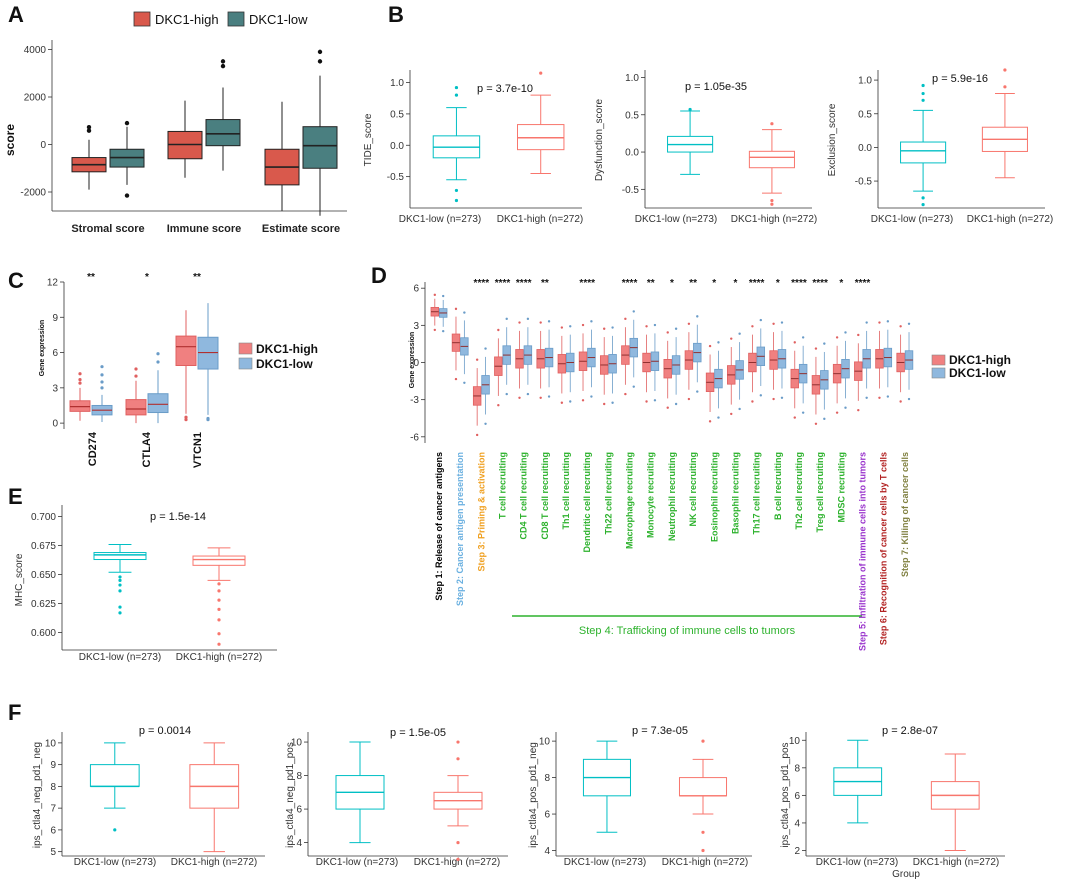  What do you see at coordinates (187, 19) in the screenshot?
I see `legend-label-high: DKC1-high` at bounding box center [187, 19].